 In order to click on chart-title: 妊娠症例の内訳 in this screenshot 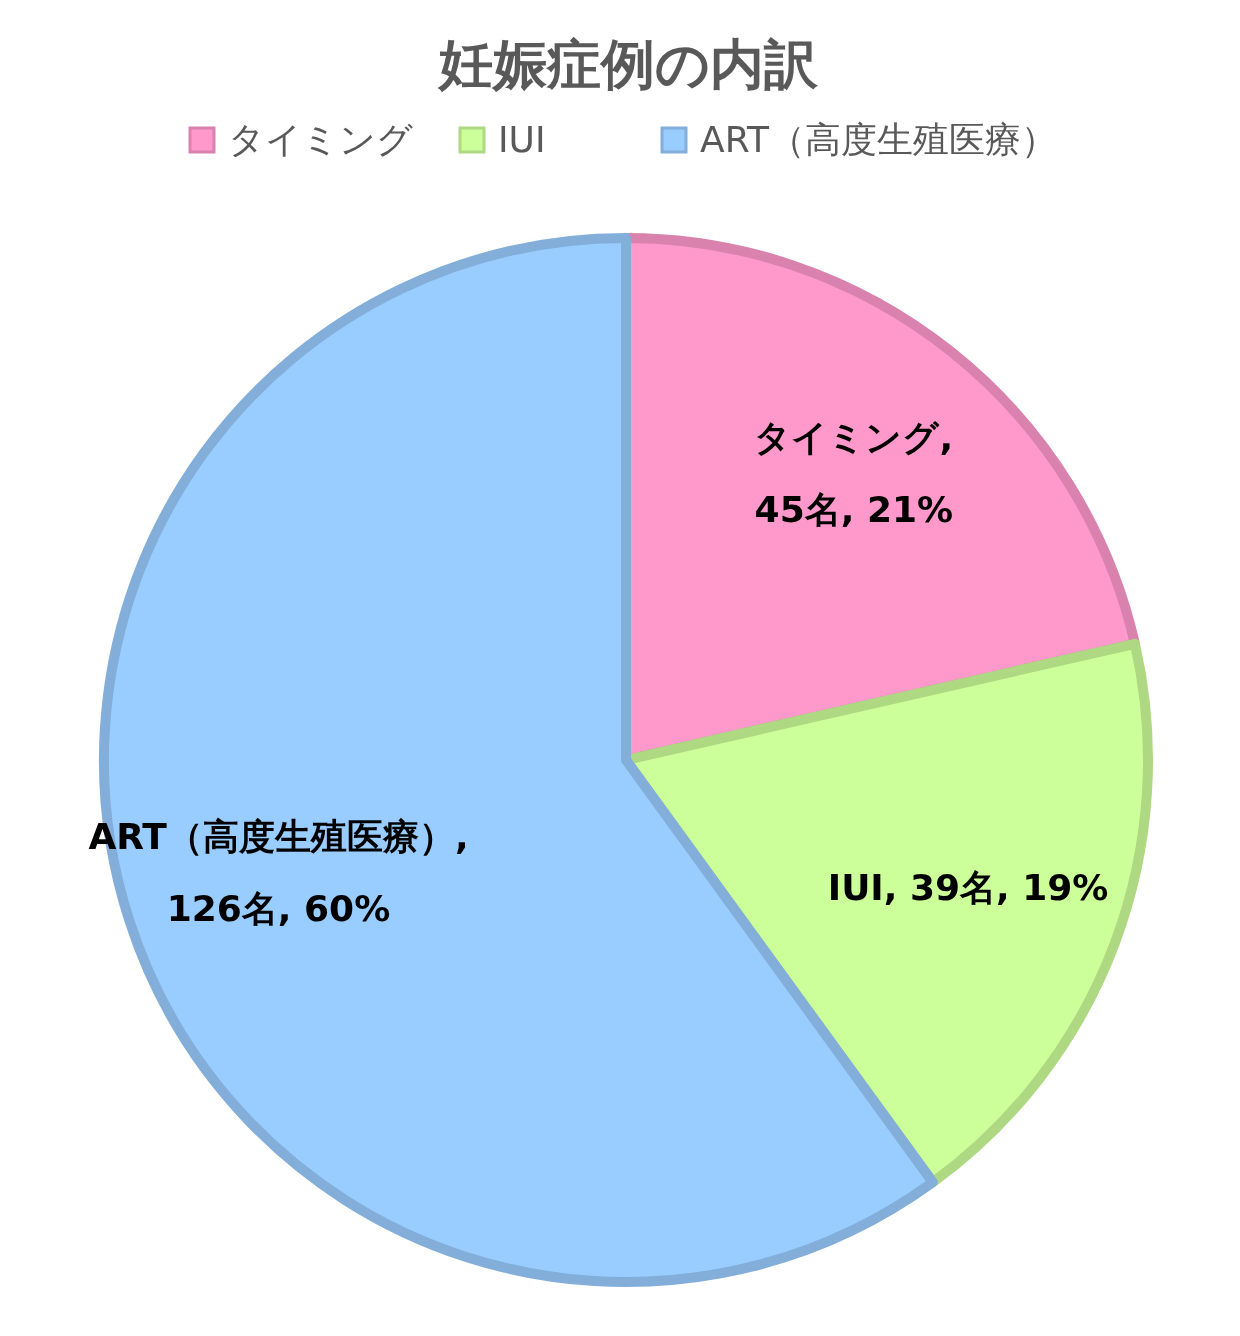, I will do `click(627, 64)`.